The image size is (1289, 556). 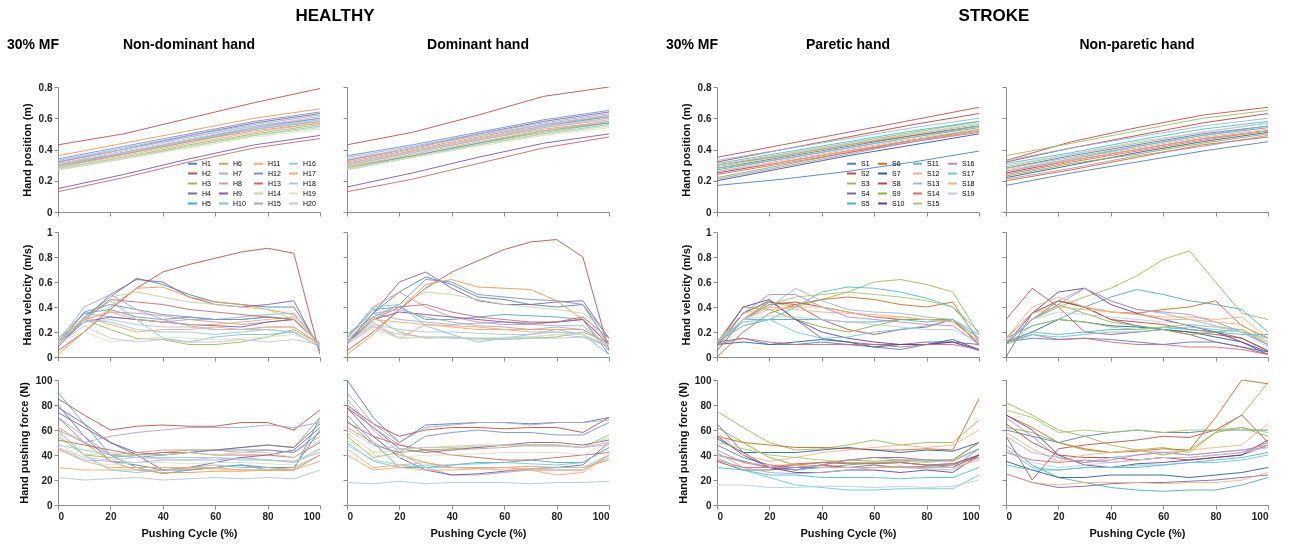 What do you see at coordinates (1137, 44) in the screenshot?
I see `chart-title: Non-paretic hand` at bounding box center [1137, 44].